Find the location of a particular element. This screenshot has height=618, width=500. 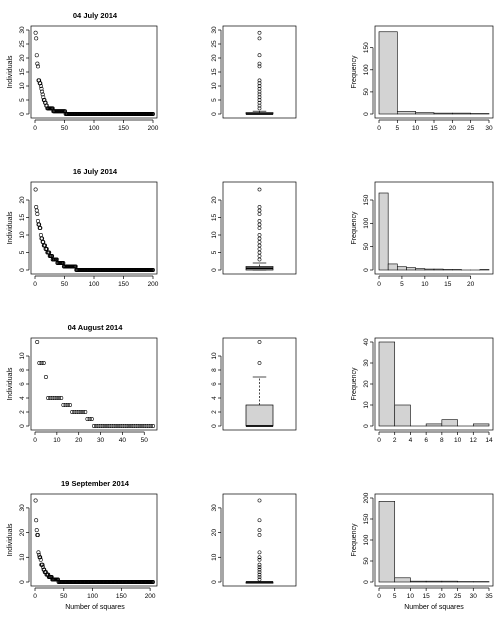

boxplot-panel: 0 5 10 15 20 is located at coordinates (254, 228).